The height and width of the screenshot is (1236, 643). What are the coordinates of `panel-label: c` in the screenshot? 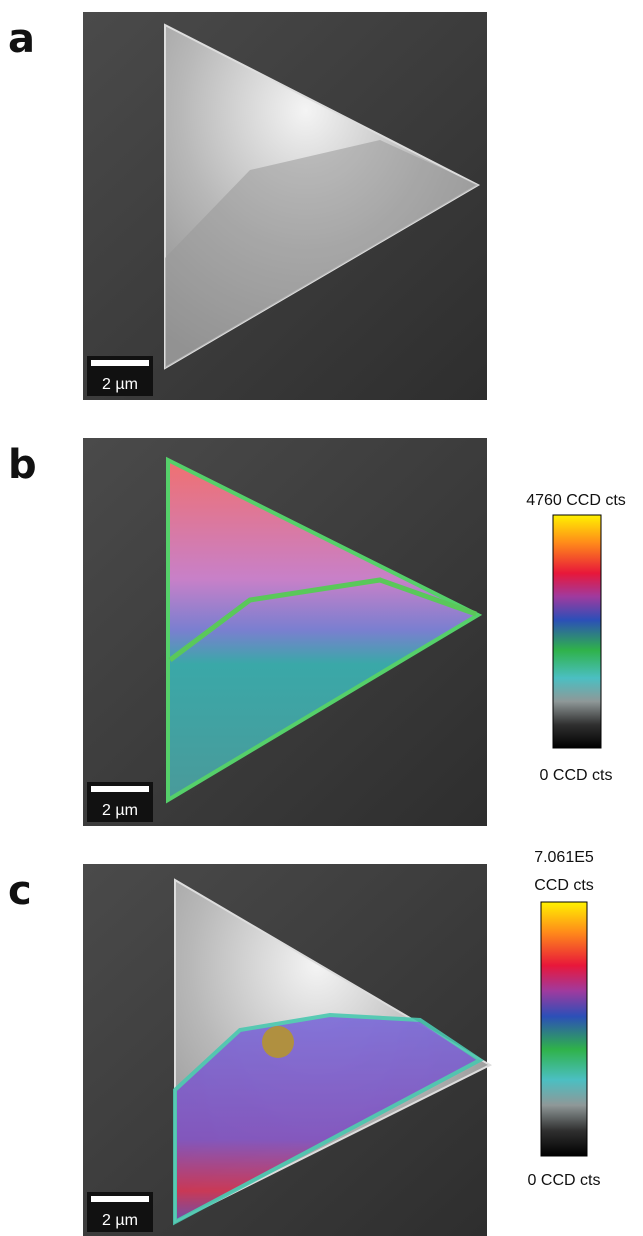 It's located at (20, 891).